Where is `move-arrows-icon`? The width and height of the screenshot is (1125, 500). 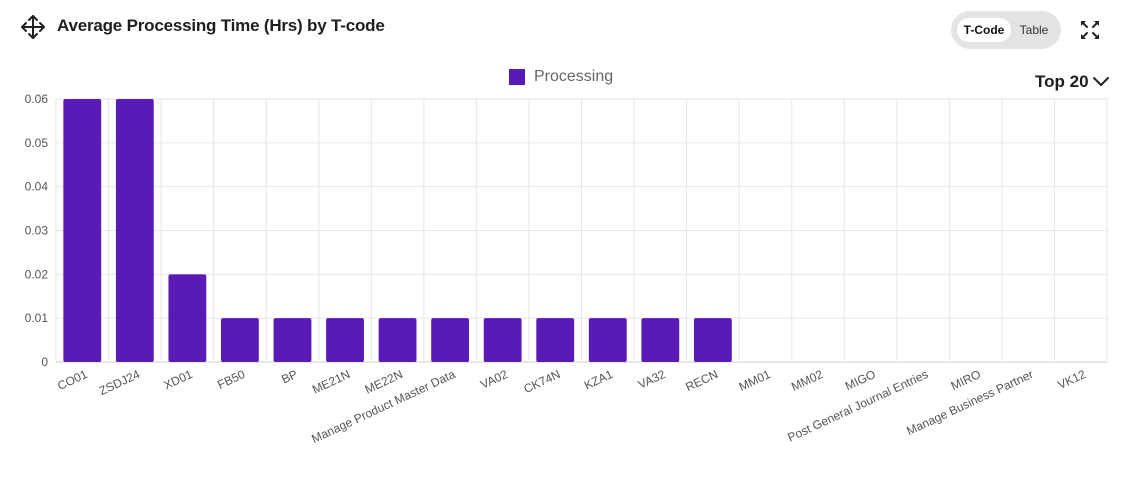
move-arrows-icon is located at coordinates (33, 27).